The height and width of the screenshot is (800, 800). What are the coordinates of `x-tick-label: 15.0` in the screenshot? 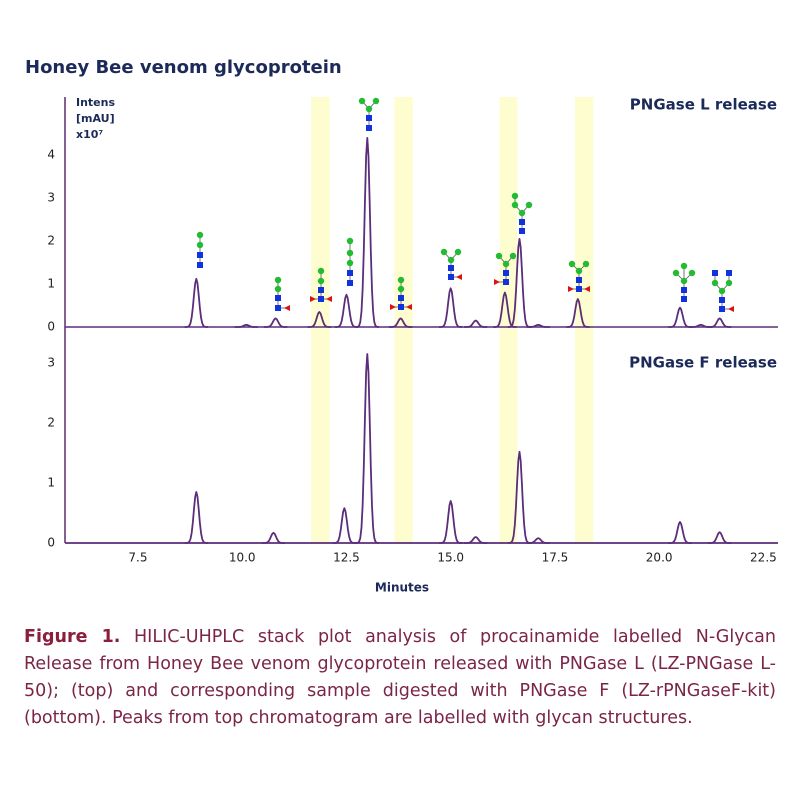 It's located at (450, 558).